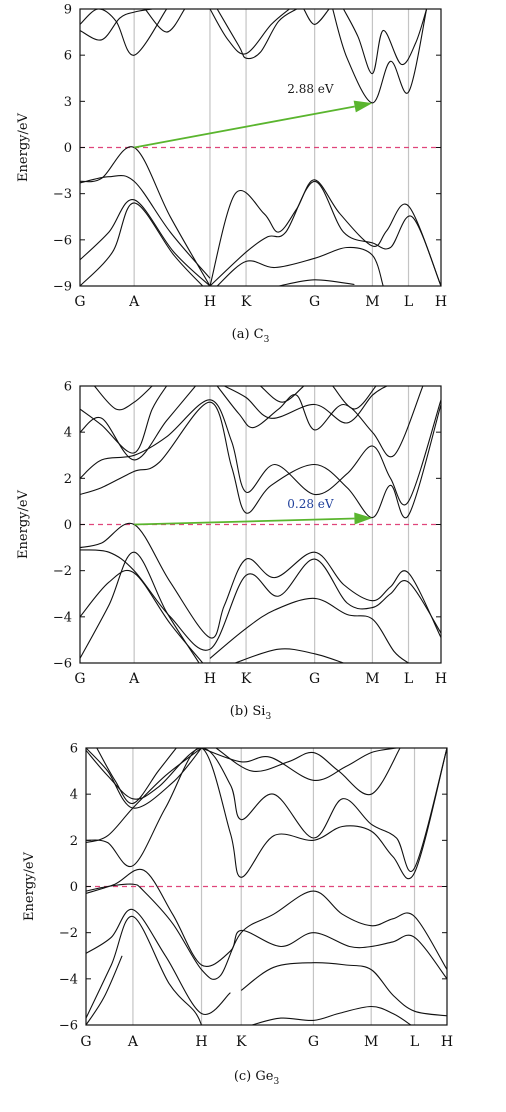 The height and width of the screenshot is (1112, 506). I want to click on band-gap-arrow-head, so click(363, 106).